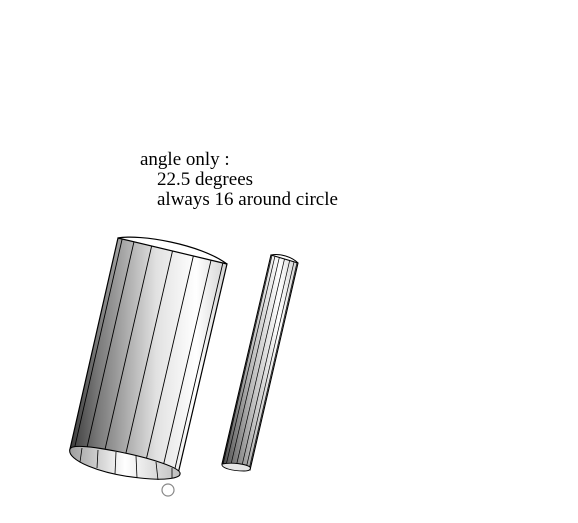 This screenshot has height=523, width=578. I want to click on annotation-line-2: 22.5 degrees, so click(205, 179).